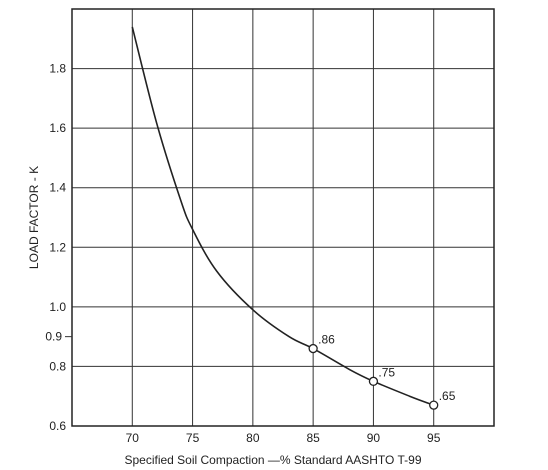 This screenshot has height=470, width=548. Describe the element at coordinates (434, 438) in the screenshot. I see `x-tick-label: 95` at that location.